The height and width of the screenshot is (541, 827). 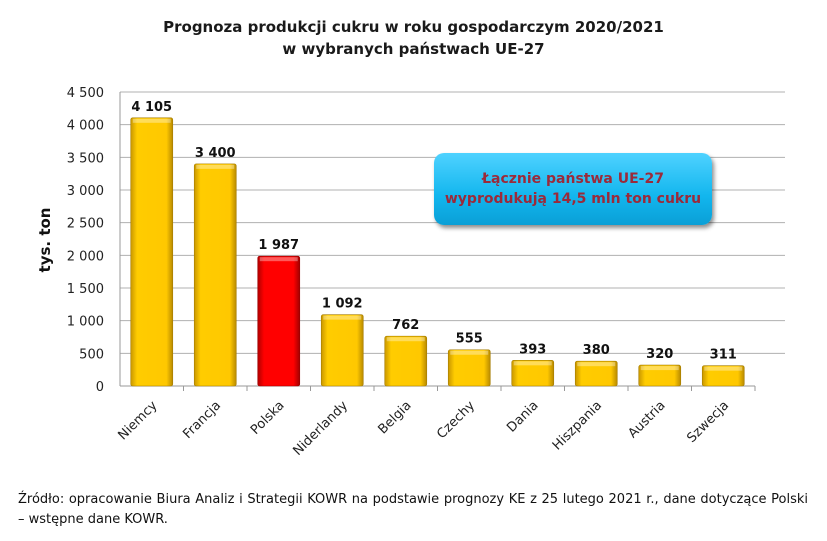 What do you see at coordinates (533, 373) in the screenshot?
I see `bar-dania` at bounding box center [533, 373].